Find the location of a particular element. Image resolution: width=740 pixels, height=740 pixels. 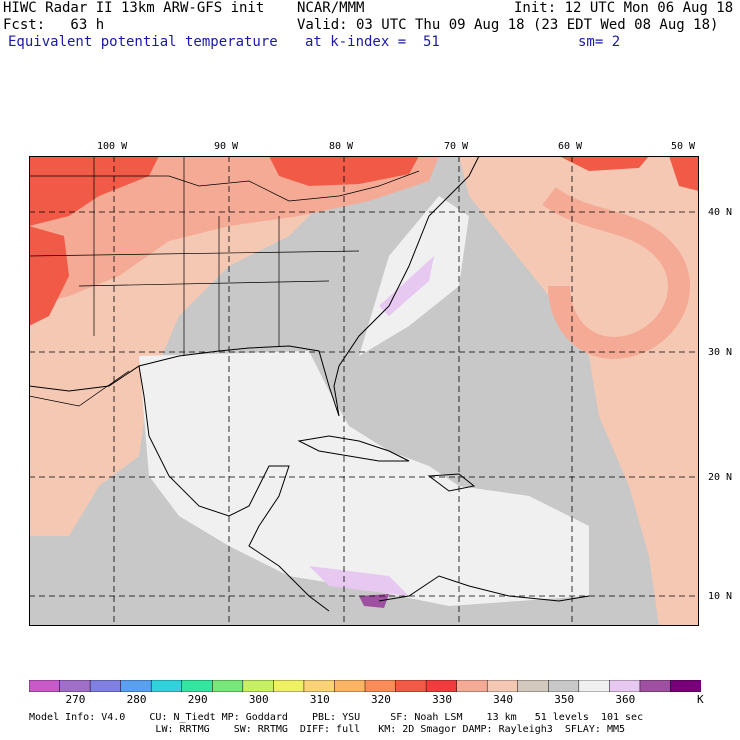

colorbar-label: 310 is located at coordinates (319, 699).